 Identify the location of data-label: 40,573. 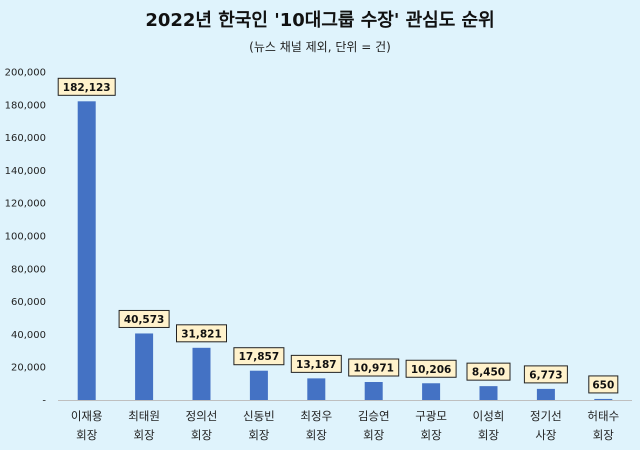
(144, 320).